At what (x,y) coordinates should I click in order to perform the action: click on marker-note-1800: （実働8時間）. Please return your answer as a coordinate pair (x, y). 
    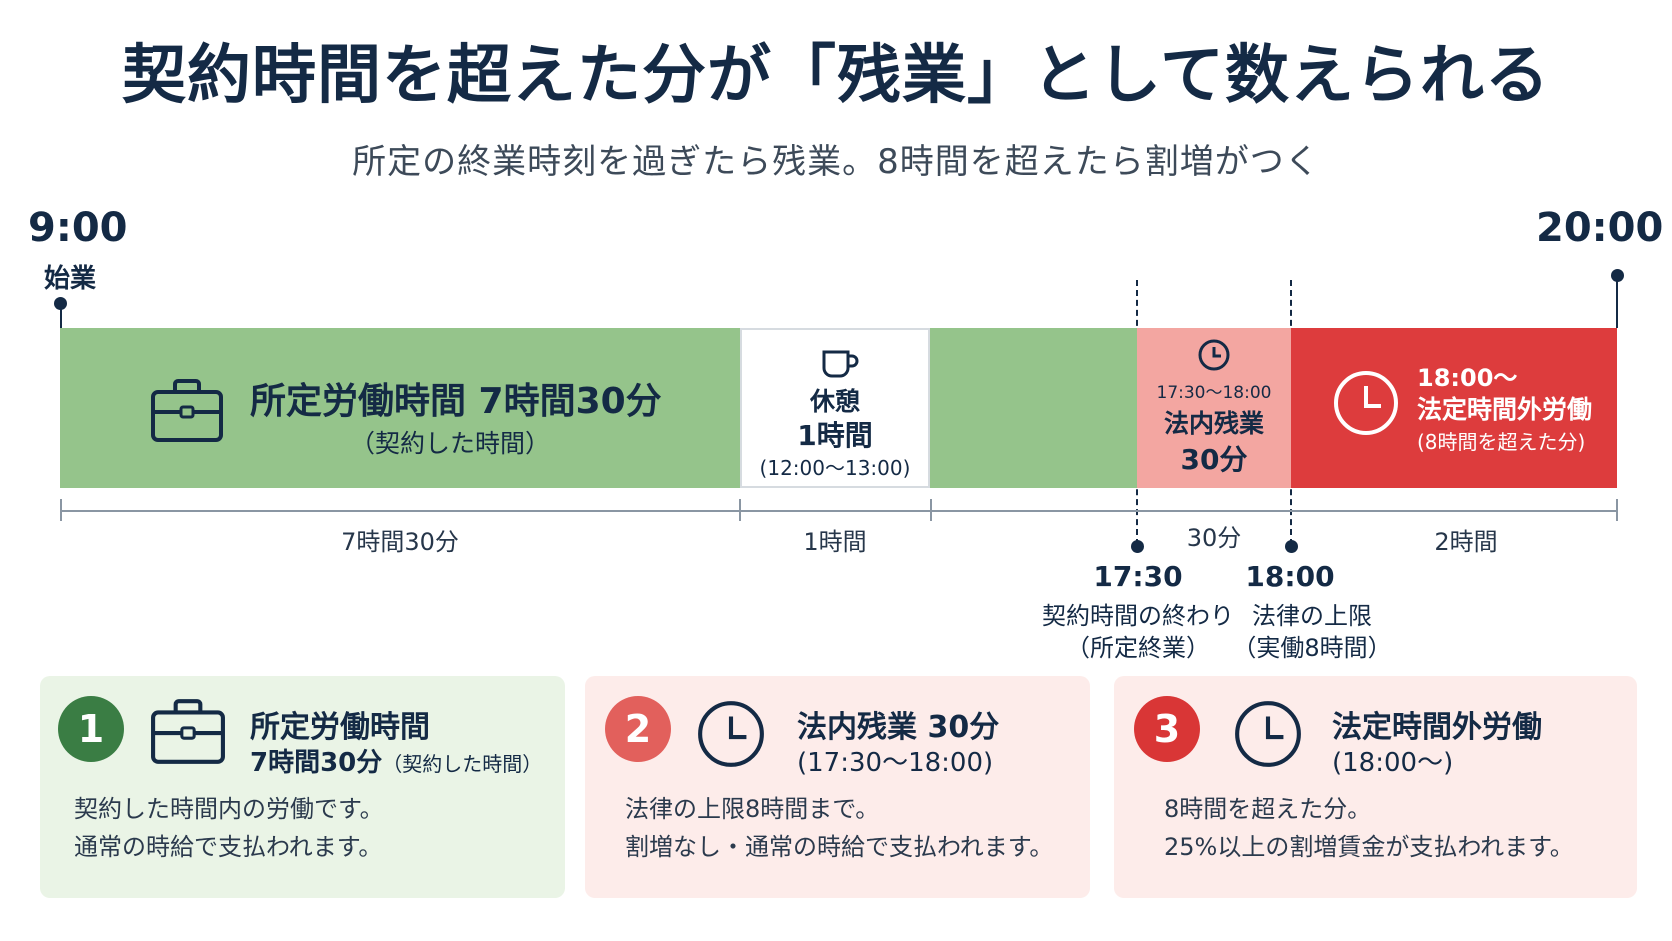
    Looking at the image, I should click on (1312, 648).